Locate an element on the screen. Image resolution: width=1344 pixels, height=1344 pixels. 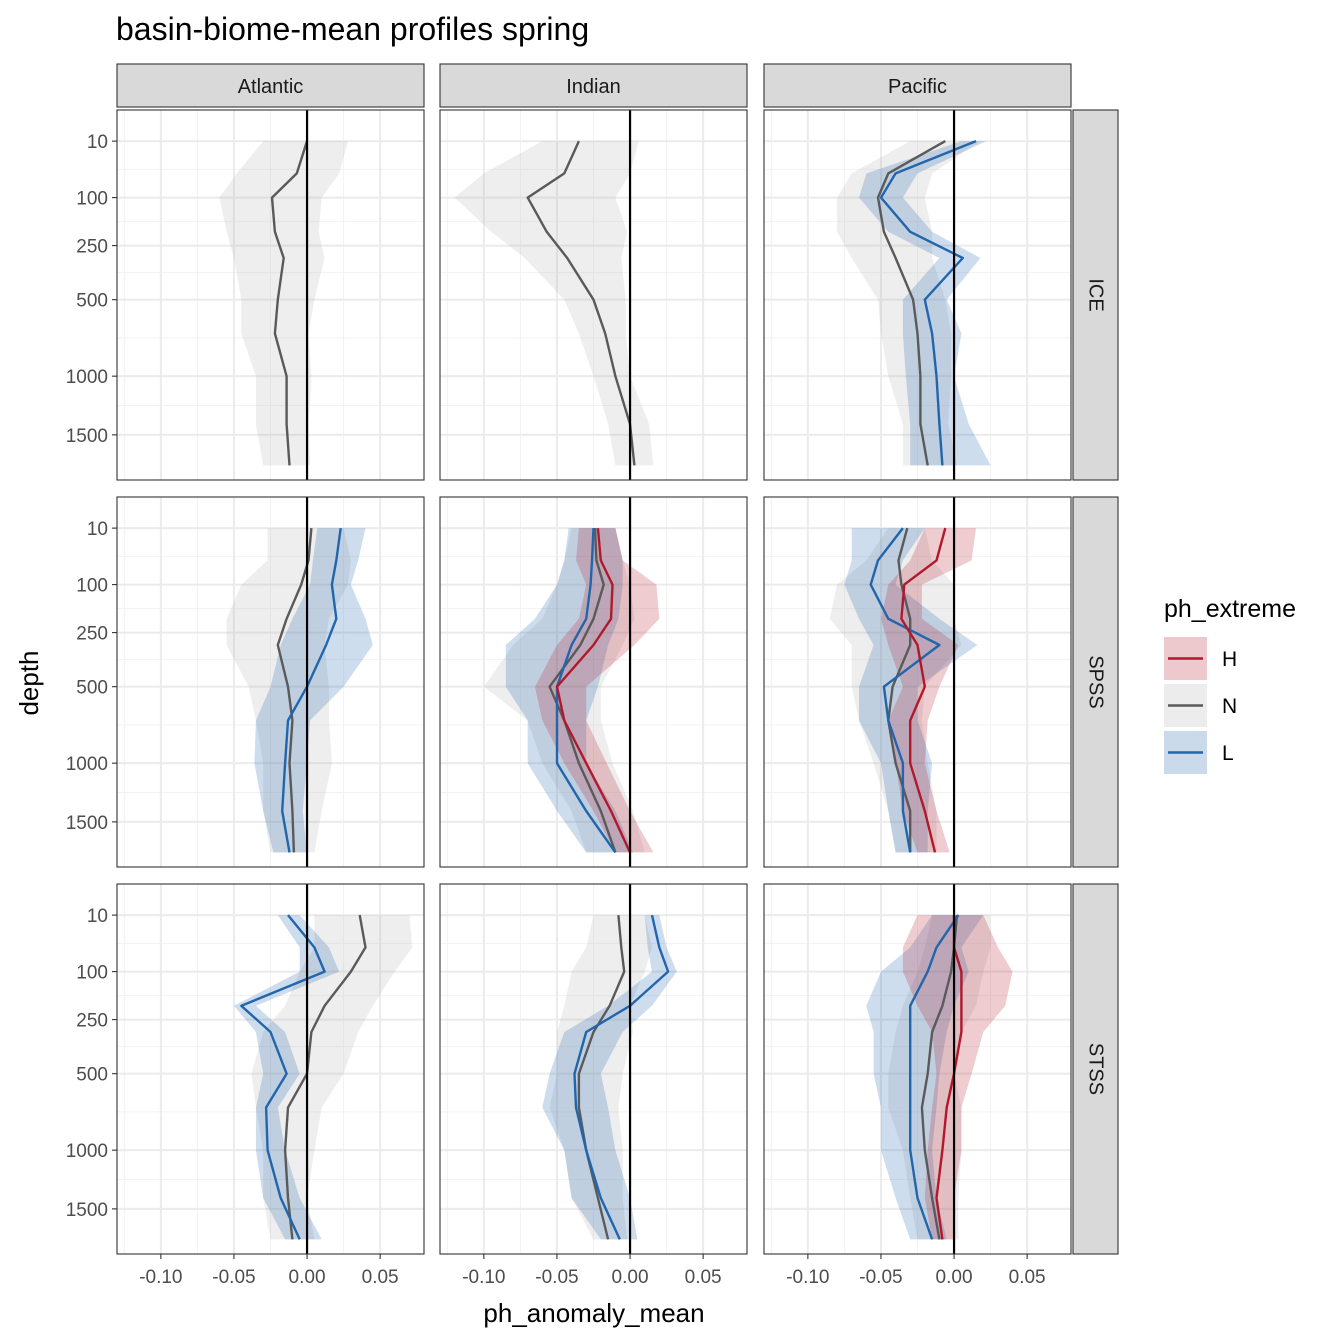
y-axis-title: depth is located at coordinates (29, 682).